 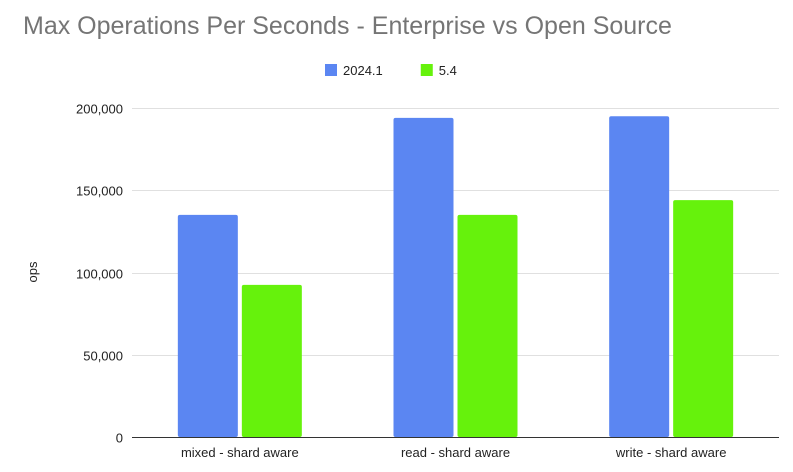 I want to click on legend-label: 5.4, so click(x=448, y=70).